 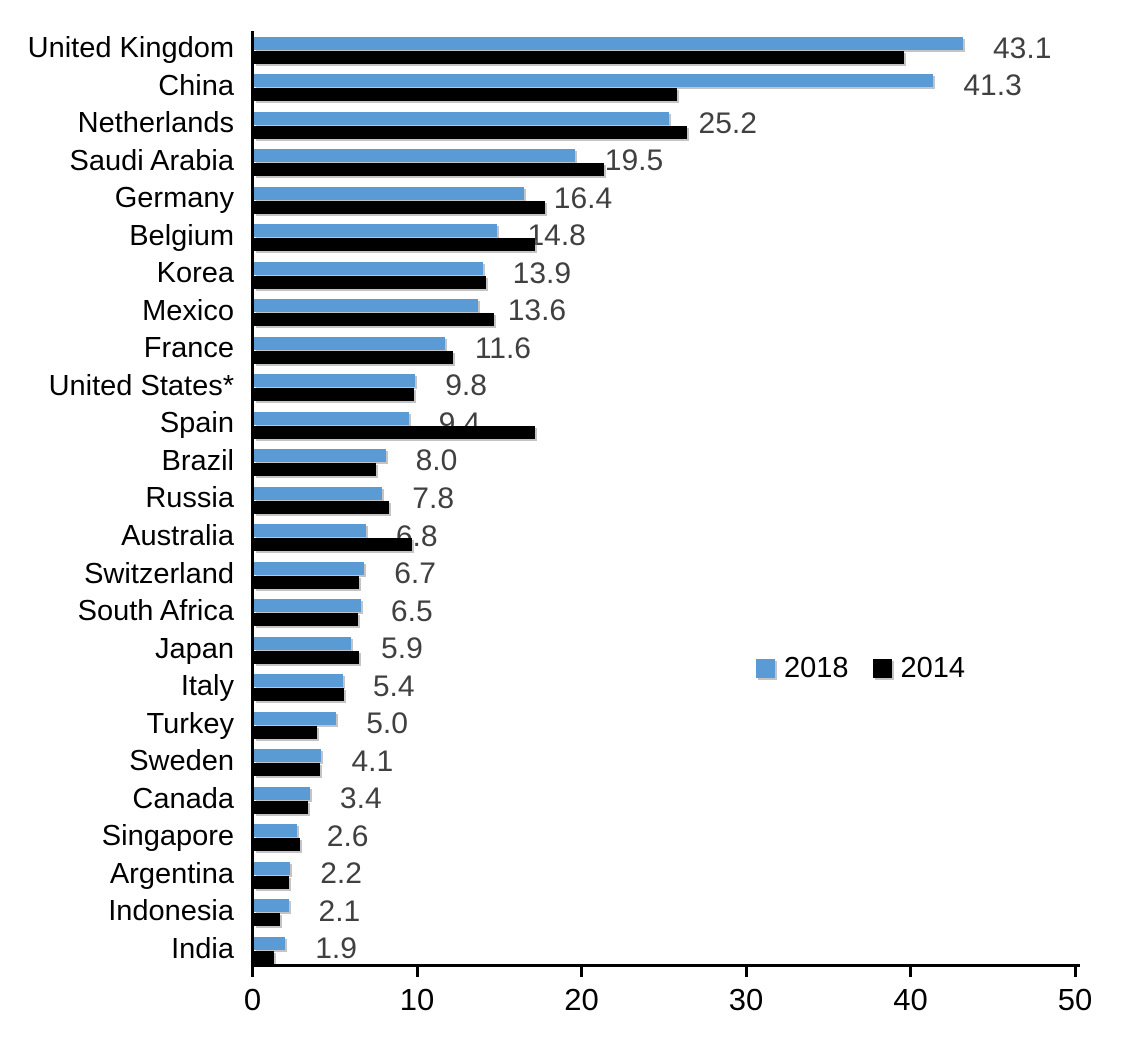 I want to click on bar-2014-india, so click(x=264, y=957).